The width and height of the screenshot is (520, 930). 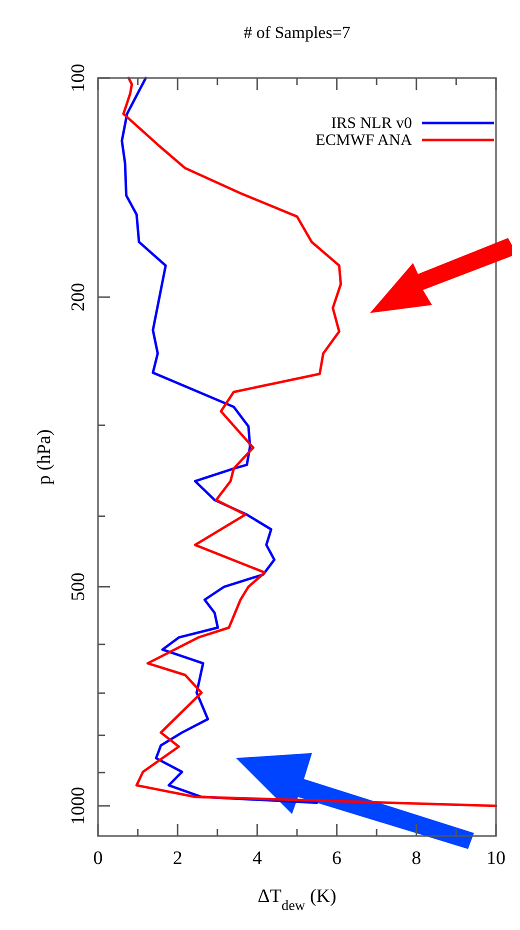 What do you see at coordinates (177, 858) in the screenshot?
I see `x-tick-label: 2` at bounding box center [177, 858].